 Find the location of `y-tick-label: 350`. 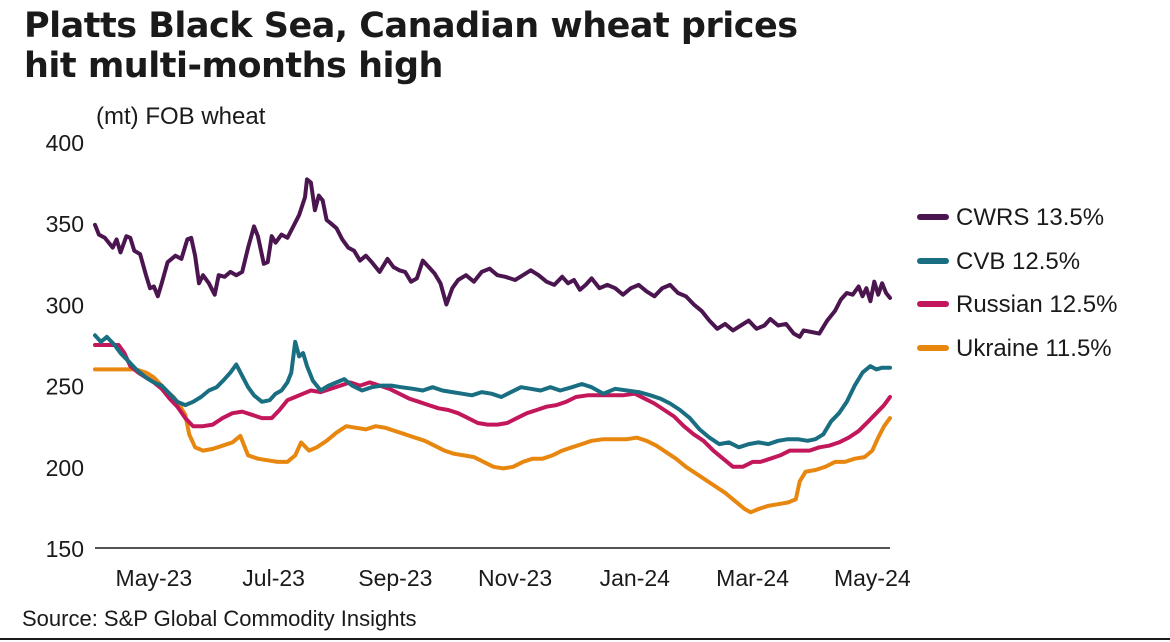

y-tick-label: 350 is located at coordinates (65, 224).